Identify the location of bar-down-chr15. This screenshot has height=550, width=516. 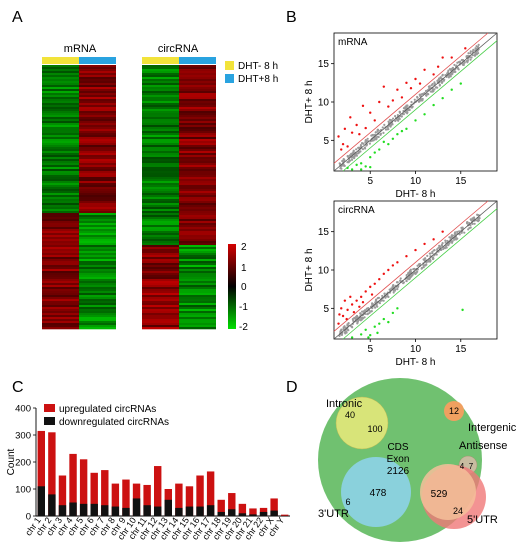
(189, 511).